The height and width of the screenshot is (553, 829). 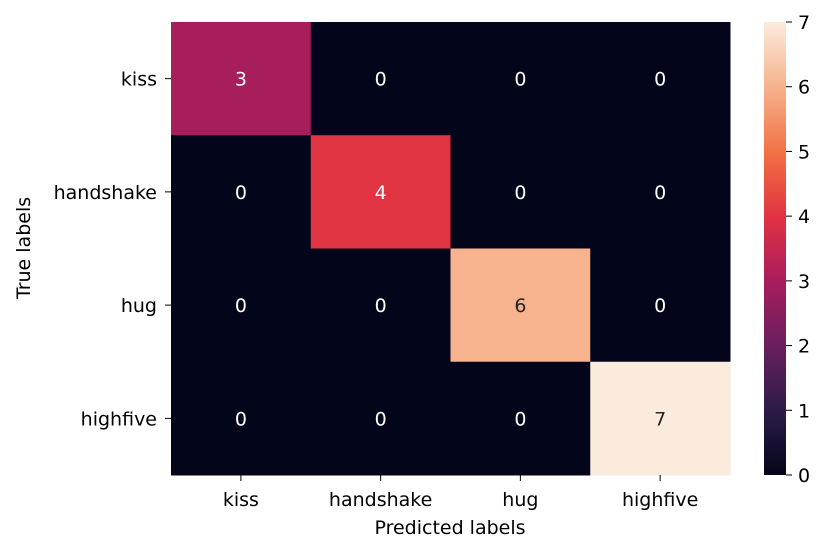 What do you see at coordinates (804, 217) in the screenshot?
I see `colorbar-tick-label: 4` at bounding box center [804, 217].